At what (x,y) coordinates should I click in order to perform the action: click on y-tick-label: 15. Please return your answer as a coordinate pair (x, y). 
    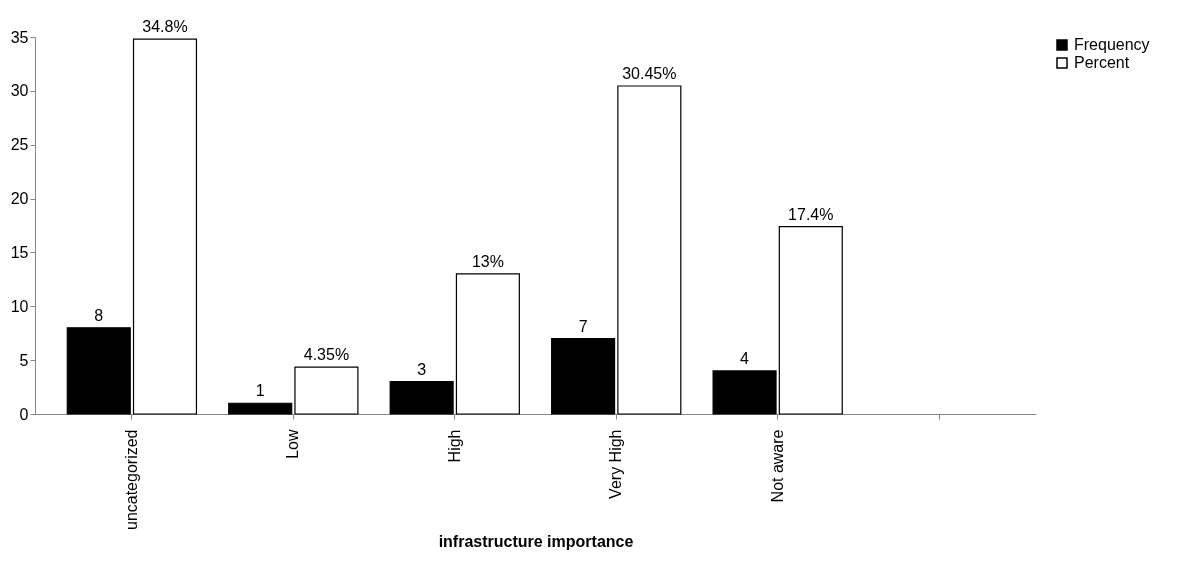
    Looking at the image, I should click on (19, 252).